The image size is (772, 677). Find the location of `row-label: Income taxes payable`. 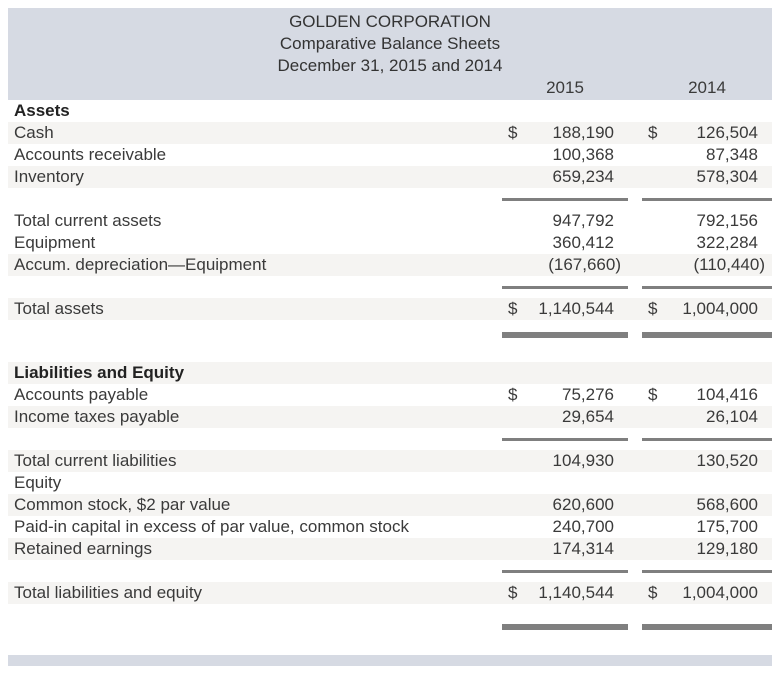

row-label: Income taxes payable is located at coordinates (97, 416).